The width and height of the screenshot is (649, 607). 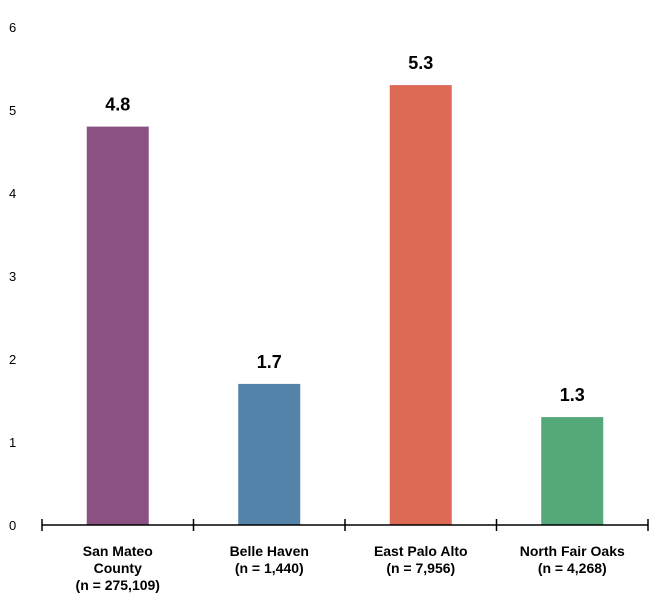 I want to click on value-label-0: 4.8, so click(x=117, y=105).